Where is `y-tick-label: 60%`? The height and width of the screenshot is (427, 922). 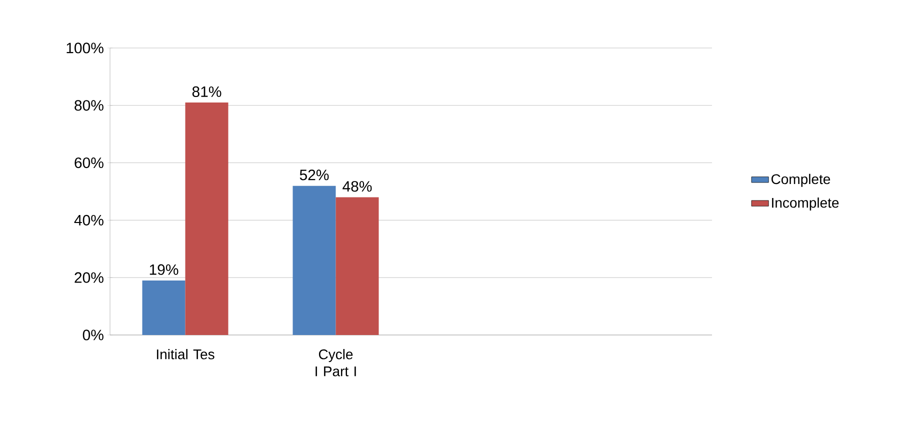
y-tick-label: 60% is located at coordinates (89, 162).